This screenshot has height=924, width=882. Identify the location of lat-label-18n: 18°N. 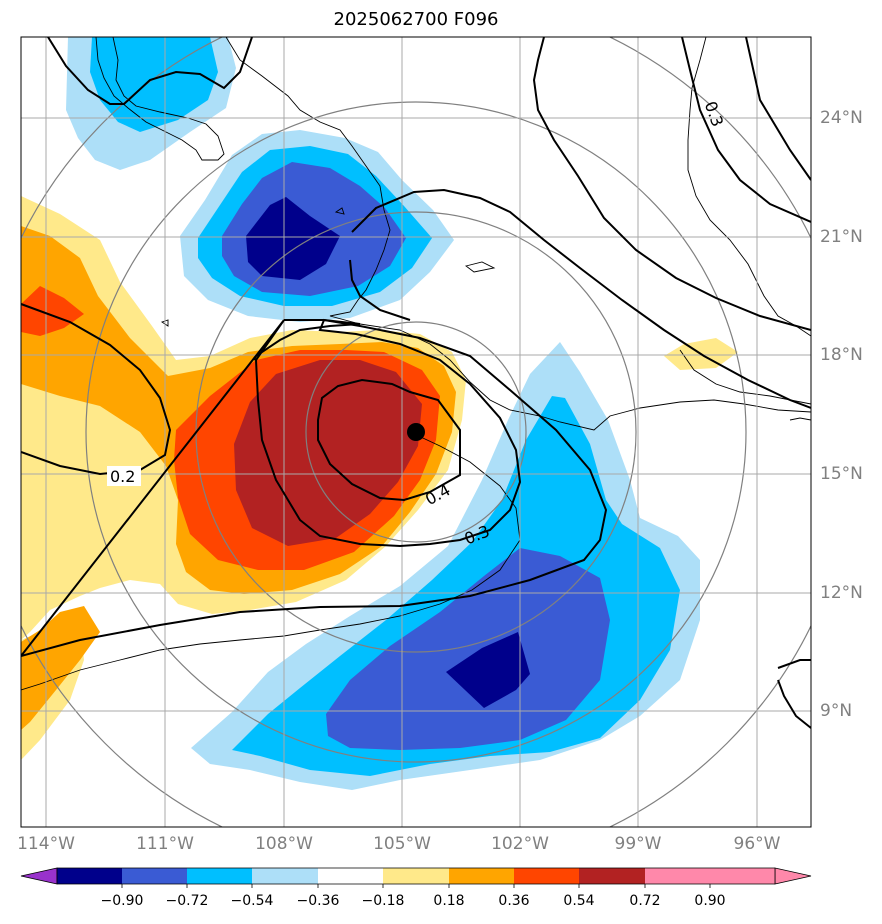
(841, 355).